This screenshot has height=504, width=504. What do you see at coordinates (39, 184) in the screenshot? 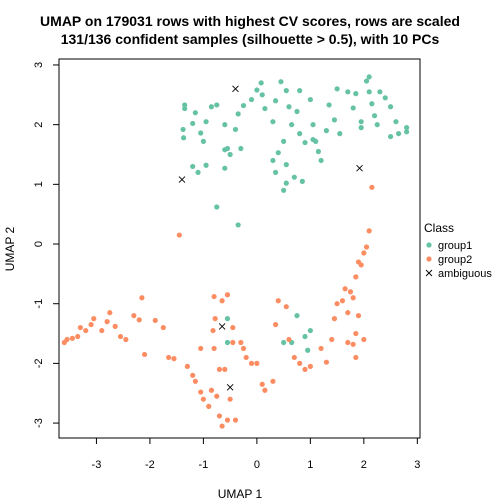
I see `y-tick-label: 1` at bounding box center [39, 184].